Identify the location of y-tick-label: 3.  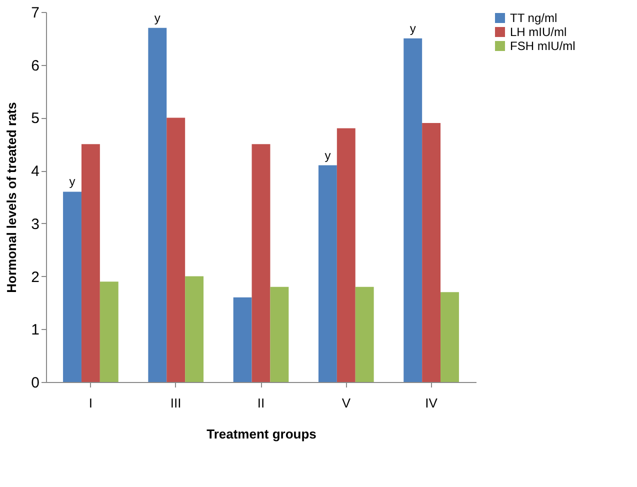
(35, 224).